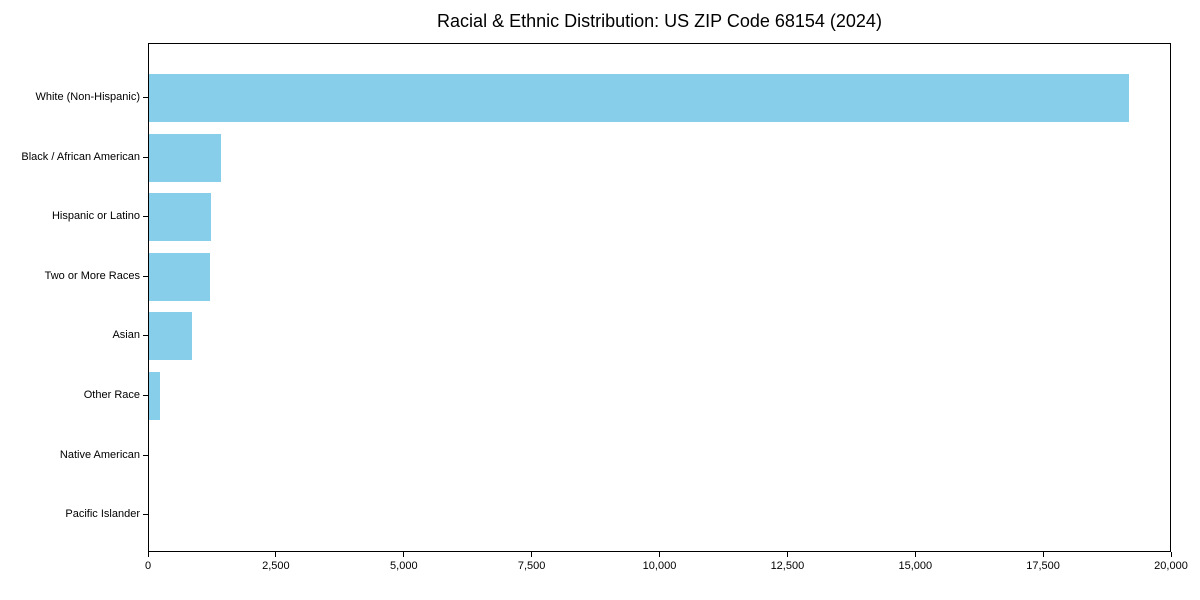  I want to click on x-tick-label-20-000: 20,000, so click(1171, 566).